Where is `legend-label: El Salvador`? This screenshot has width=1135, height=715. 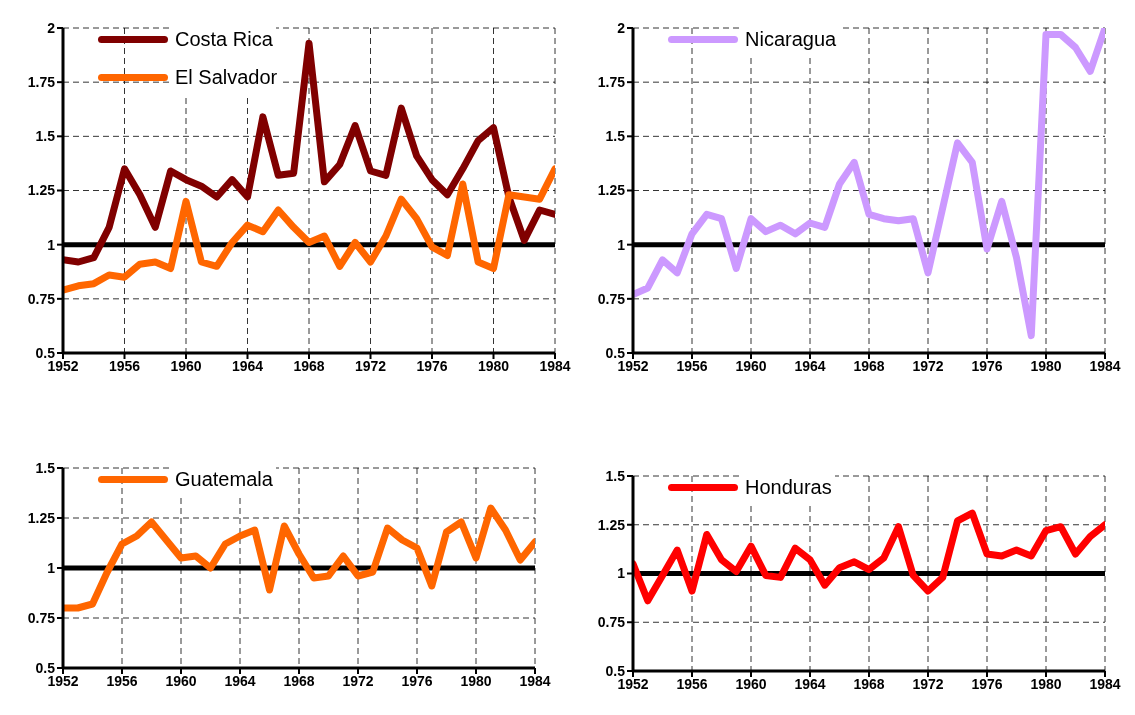 legend-label: El Salvador is located at coordinates (226, 77).